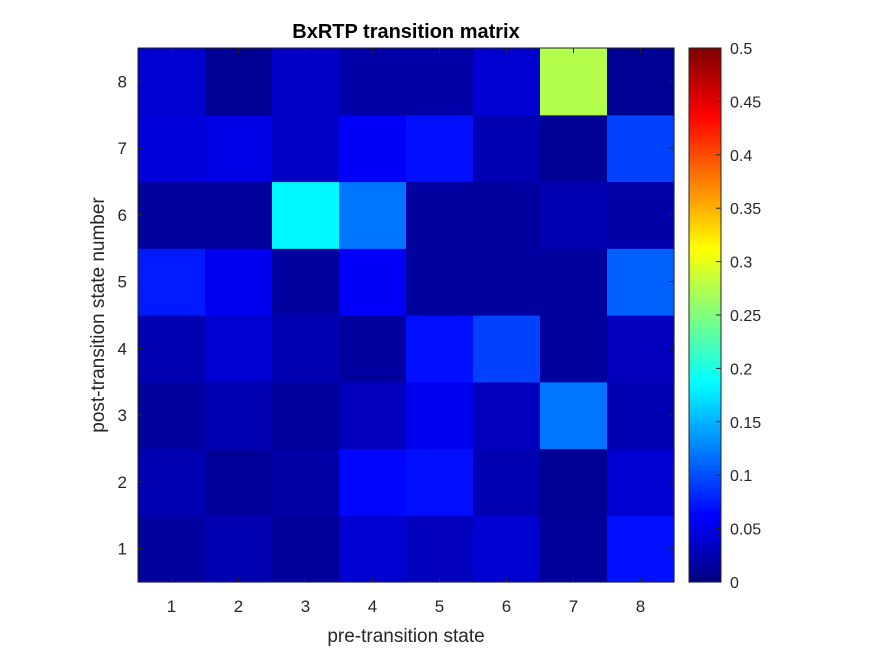 This screenshot has width=875, height=656. Describe the element at coordinates (122, 148) in the screenshot. I see `y-tick-label: 7` at that location.